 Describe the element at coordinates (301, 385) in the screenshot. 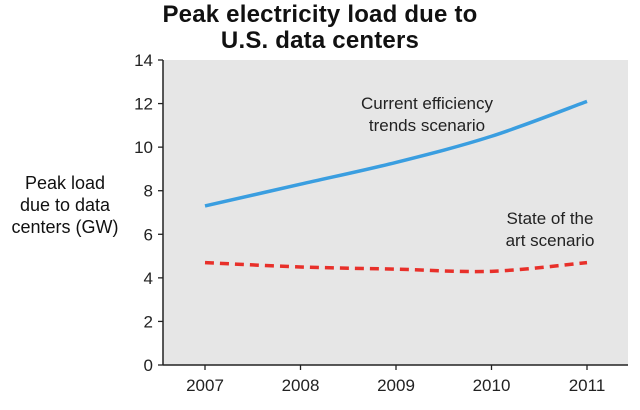

I see `x-tick-label-1: 2008` at that location.